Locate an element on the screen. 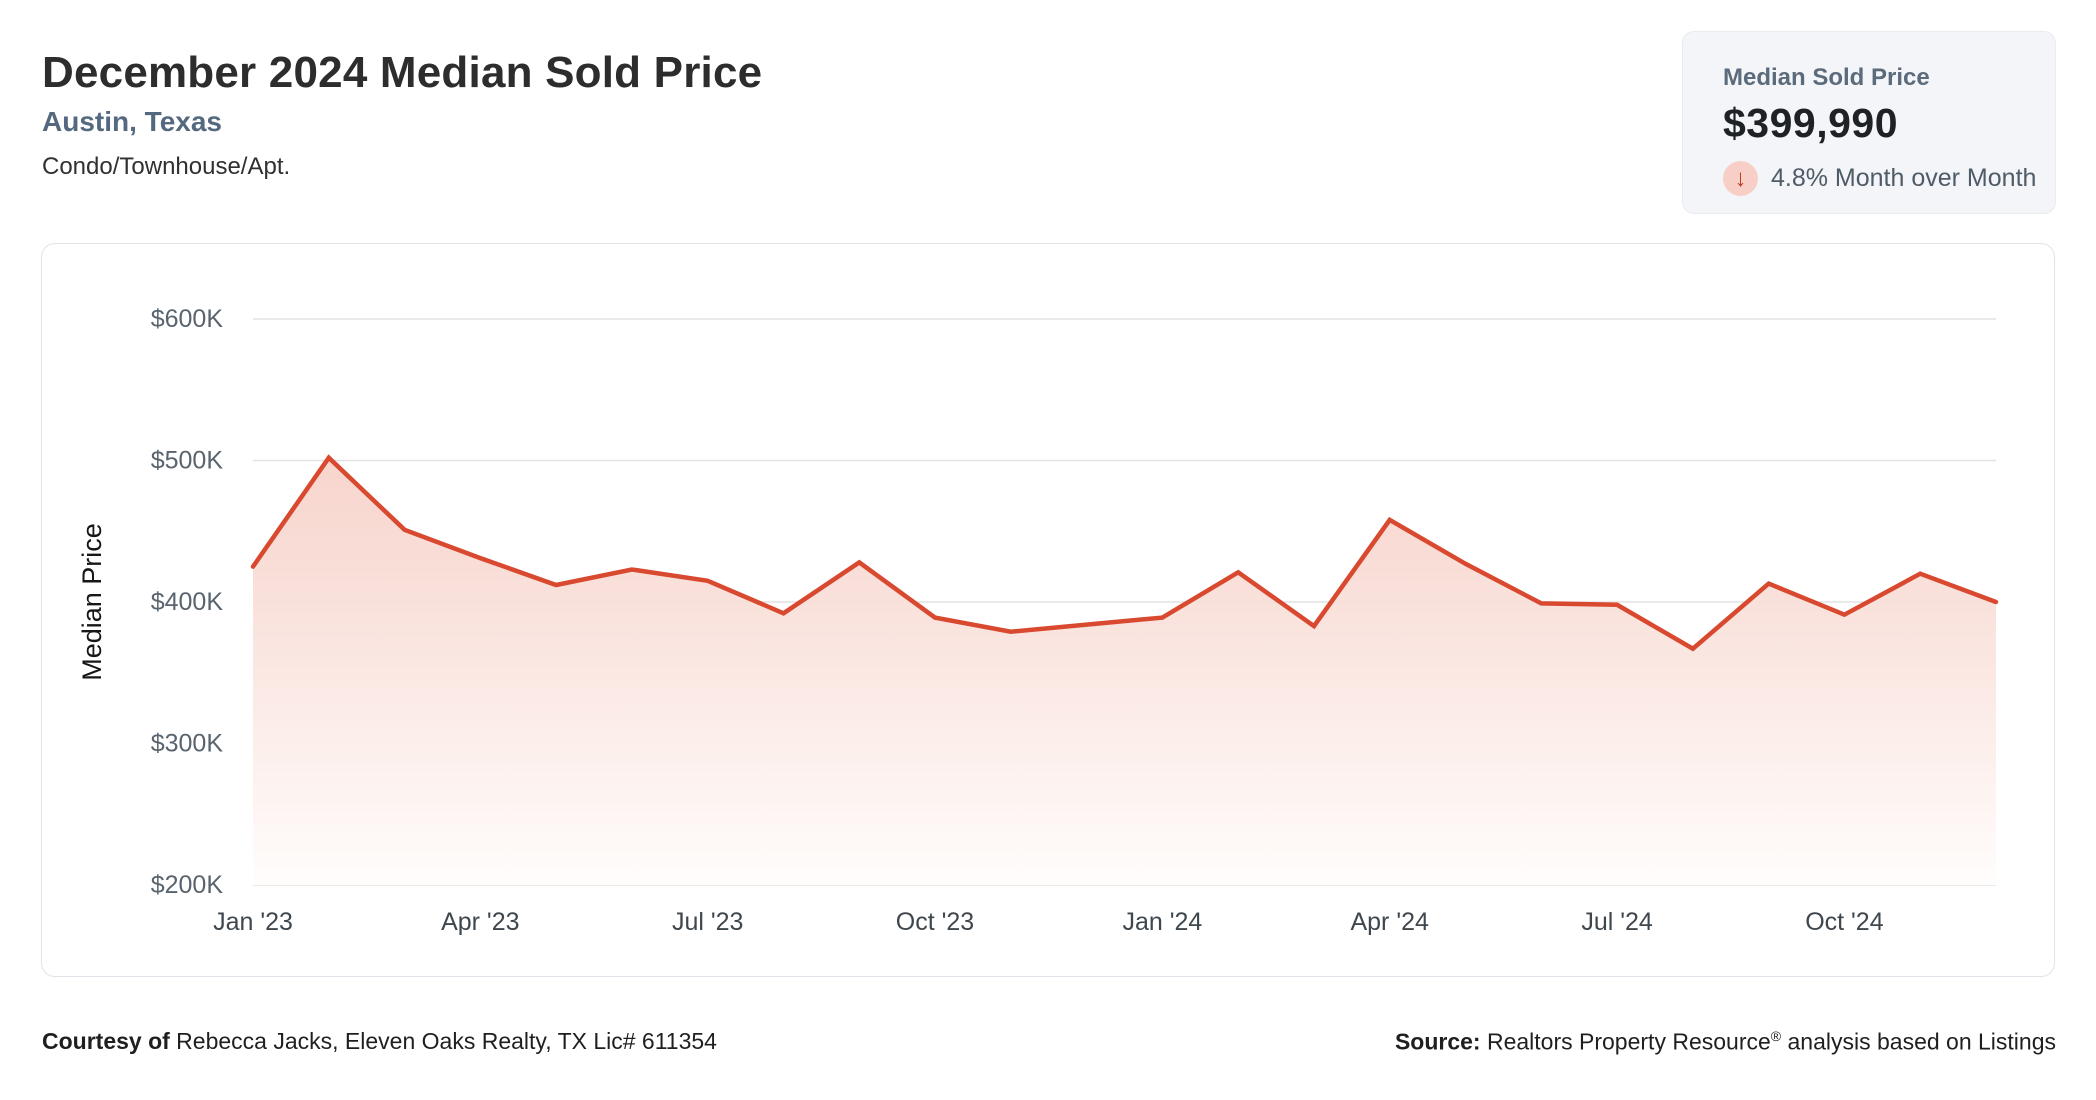  source-text: Realtors Property Resource is located at coordinates (1625, 1041).